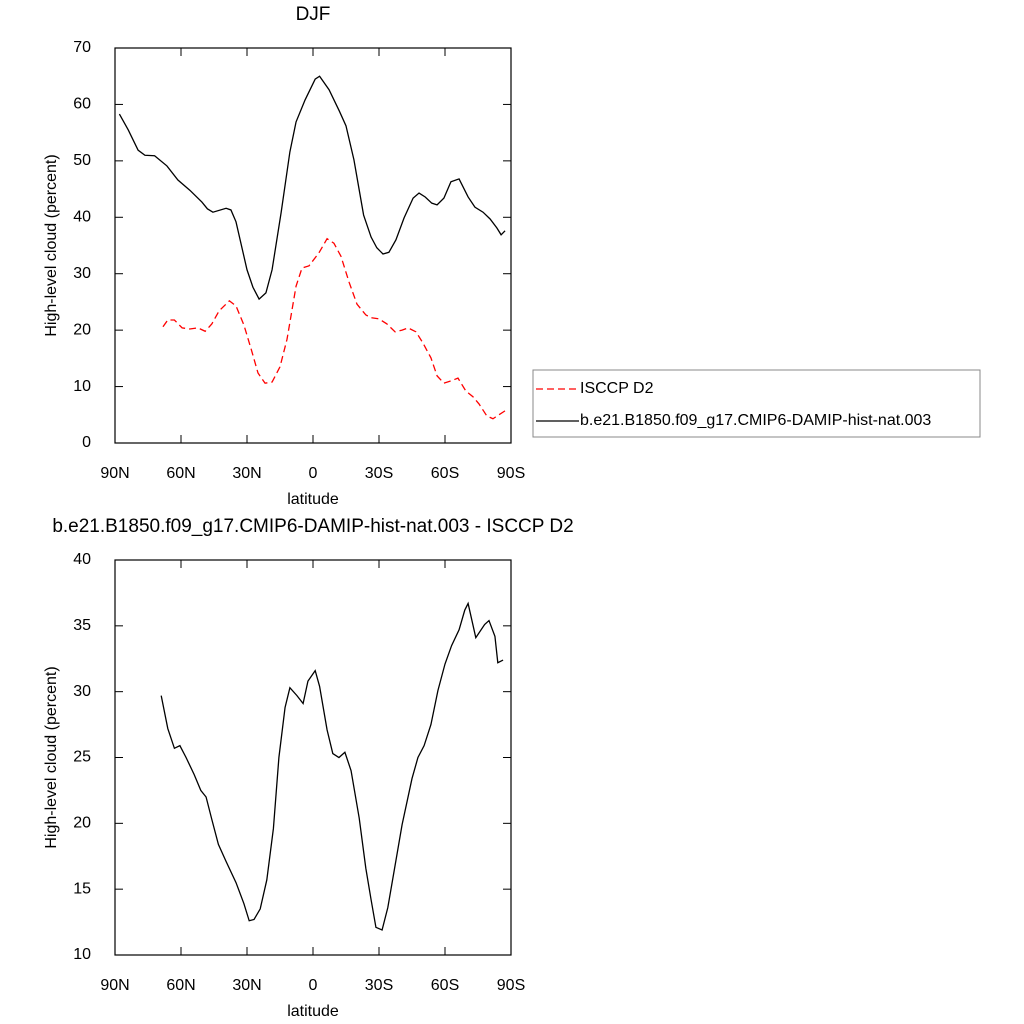 The width and height of the screenshot is (1024, 1024). I want to click on y-tick-label: 50, so click(82, 160).